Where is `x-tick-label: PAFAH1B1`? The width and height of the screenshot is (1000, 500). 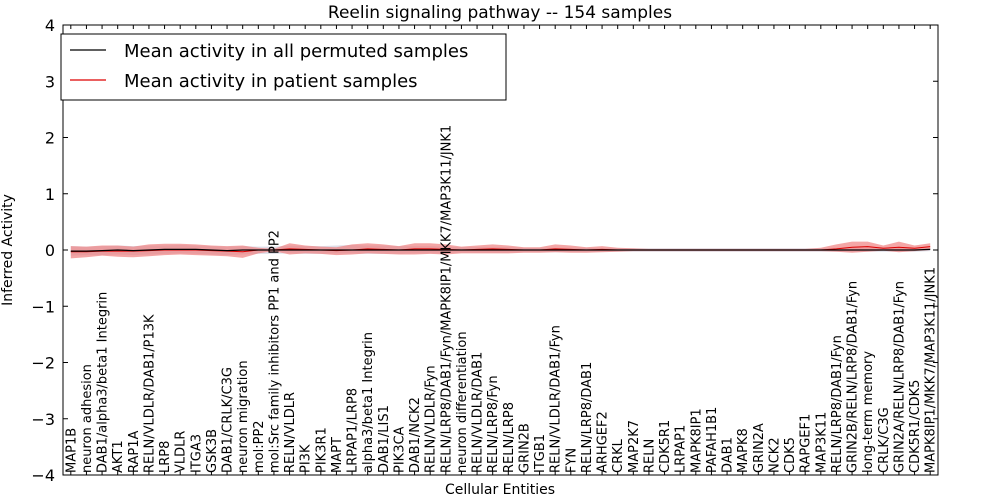
x-tick-label: PAFAH1B1 is located at coordinates (712, 440).